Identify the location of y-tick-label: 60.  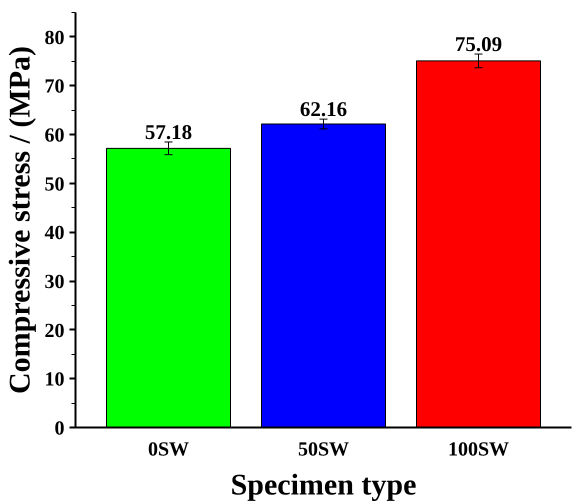
(54, 135).